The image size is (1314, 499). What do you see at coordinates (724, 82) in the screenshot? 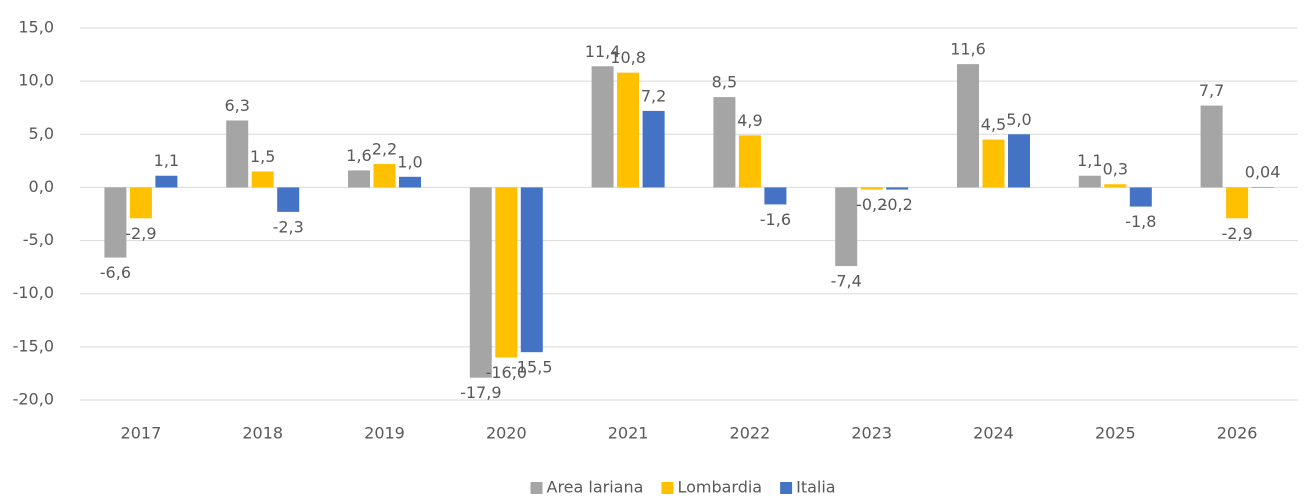
I see `data-label: 8,5` at bounding box center [724, 82].